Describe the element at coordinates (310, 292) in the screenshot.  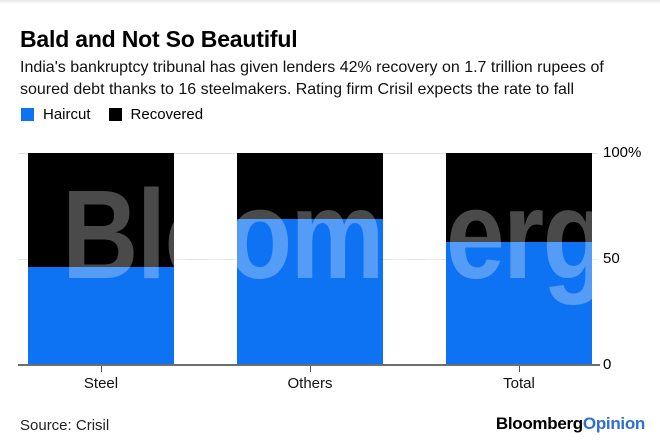
I see `segment-haircut-others` at that location.